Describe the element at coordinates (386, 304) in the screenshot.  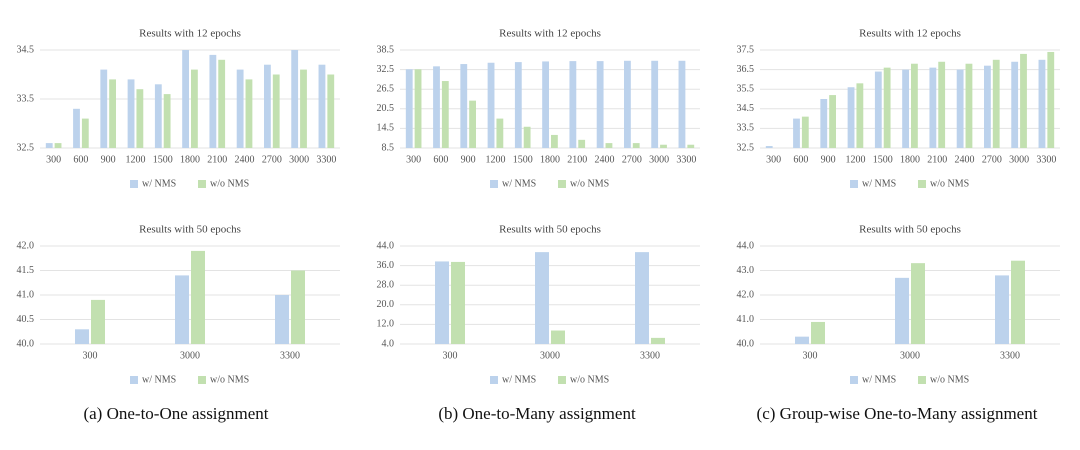
I see `y-tick-label: 20.0` at that location.